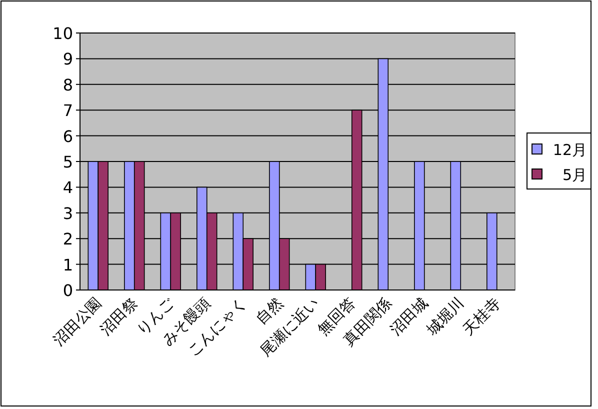 This screenshot has height=409, width=598. Describe the element at coordinates (67, 239) in the screenshot. I see `y-tick-label: 2` at that location.